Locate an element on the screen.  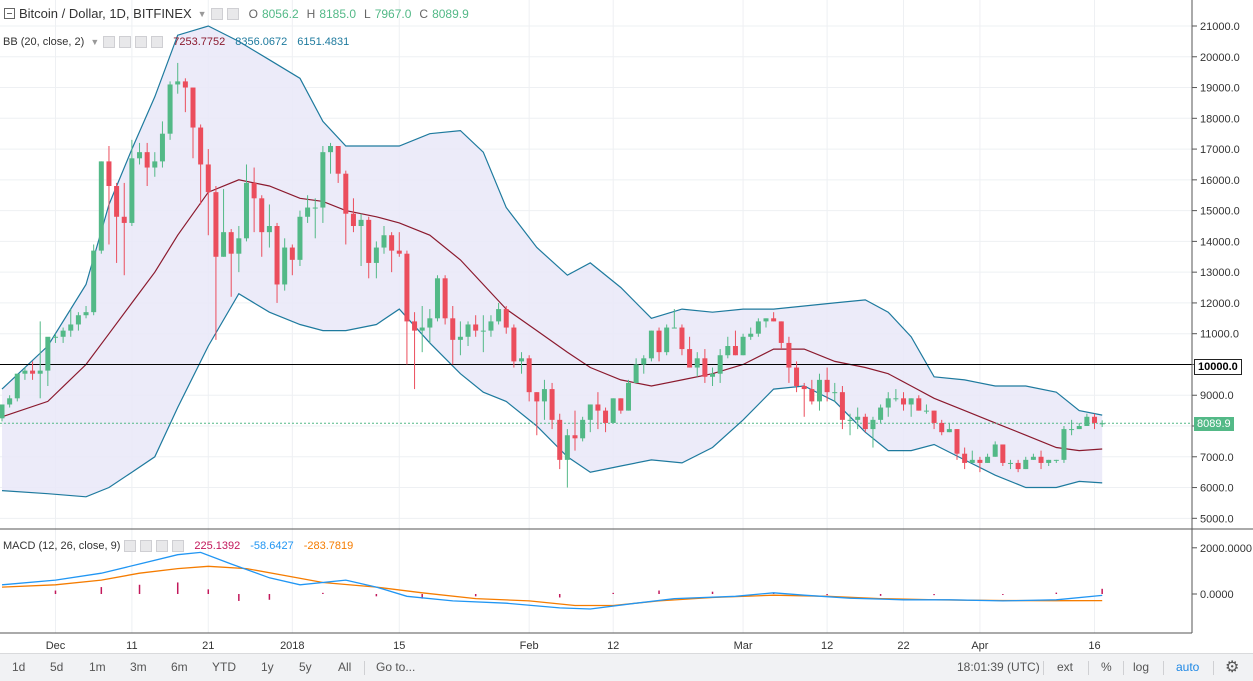
price-tick-label: 5000.0 is located at coordinates (1217, 519).